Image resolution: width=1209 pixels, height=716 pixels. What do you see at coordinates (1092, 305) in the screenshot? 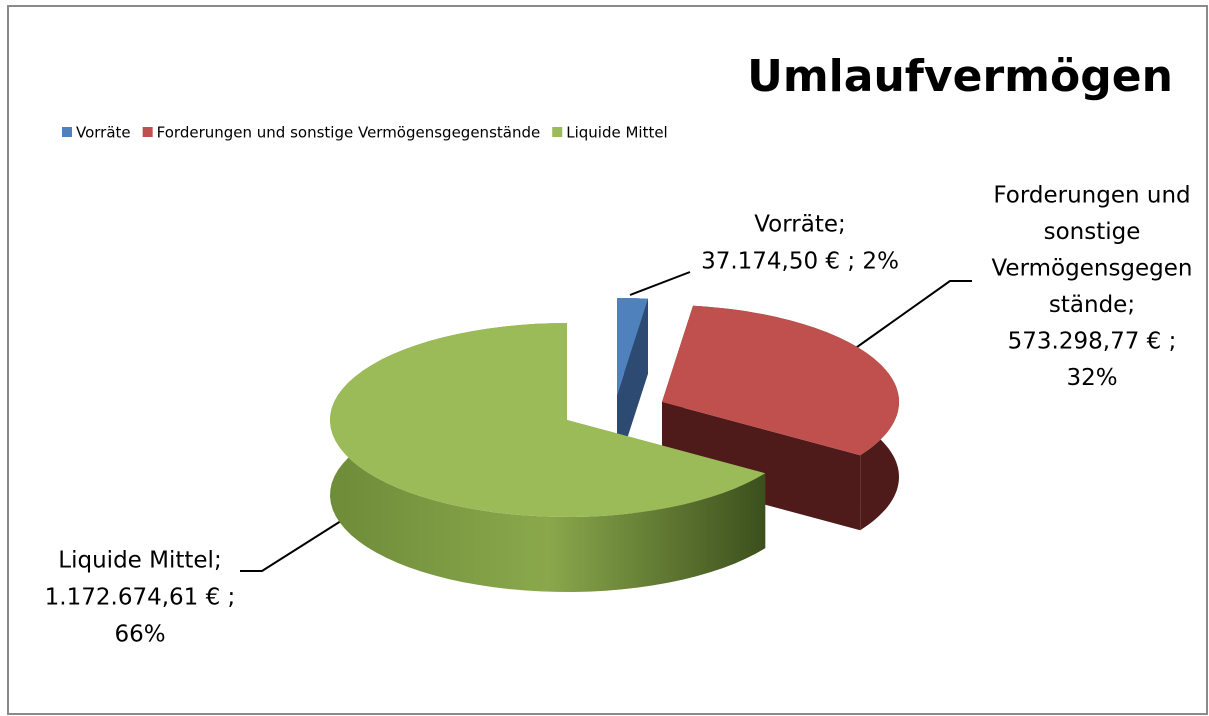
I see `data-label: stände;` at bounding box center [1092, 305].